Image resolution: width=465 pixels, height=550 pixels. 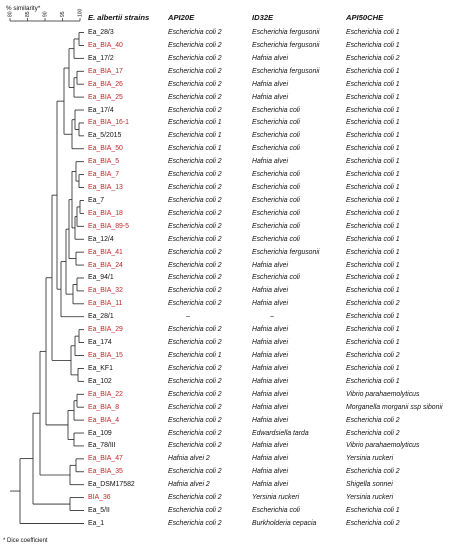 What do you see at coordinates (11, 14) in the screenshot?
I see `scale-tick-label: 80` at bounding box center [11, 14].